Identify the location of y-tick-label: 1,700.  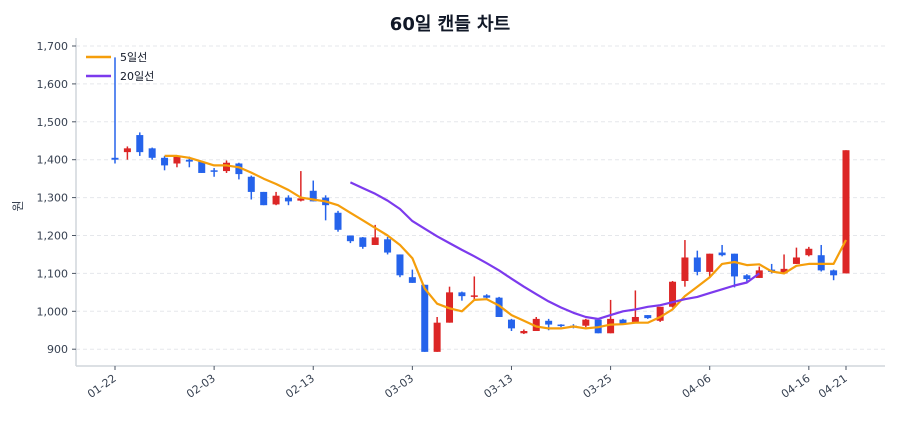
(53, 46).